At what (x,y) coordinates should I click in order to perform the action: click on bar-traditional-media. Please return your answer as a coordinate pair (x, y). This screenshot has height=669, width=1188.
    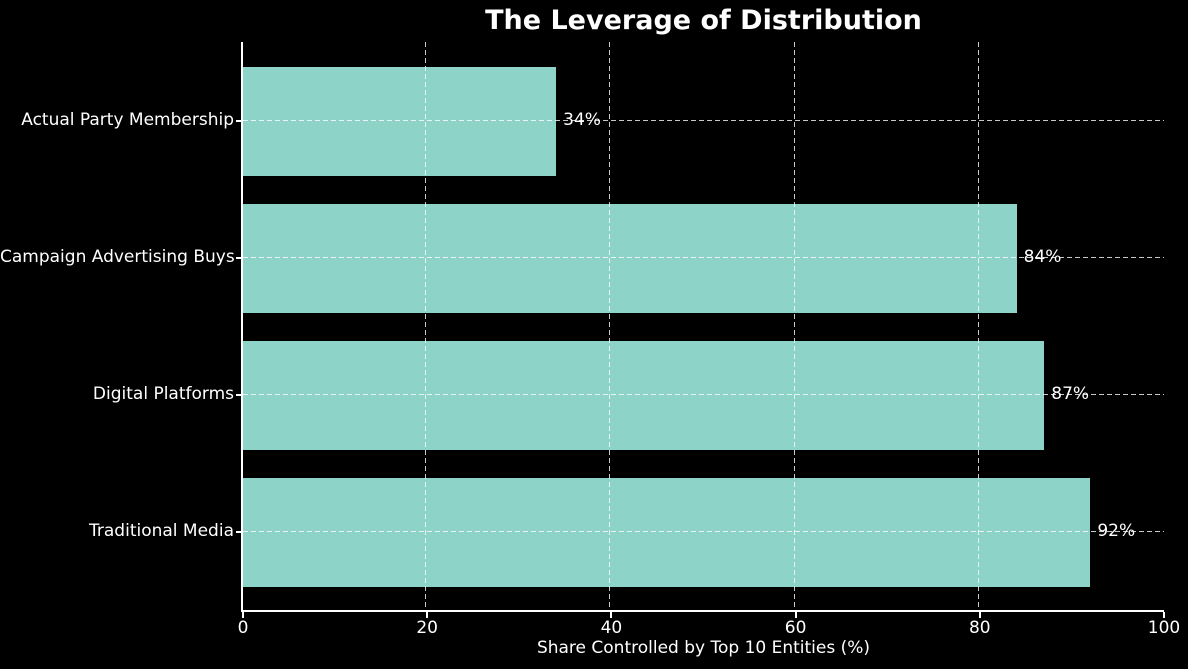
    Looking at the image, I should click on (667, 532).